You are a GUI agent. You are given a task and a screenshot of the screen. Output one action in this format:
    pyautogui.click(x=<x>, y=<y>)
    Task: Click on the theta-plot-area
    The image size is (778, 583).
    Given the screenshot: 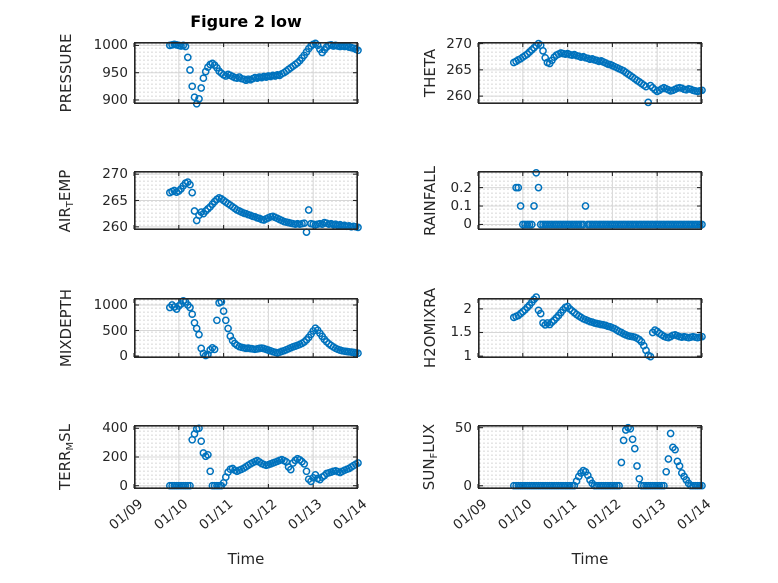 What is the action you would take?
    pyautogui.click(x=591, y=73)
    